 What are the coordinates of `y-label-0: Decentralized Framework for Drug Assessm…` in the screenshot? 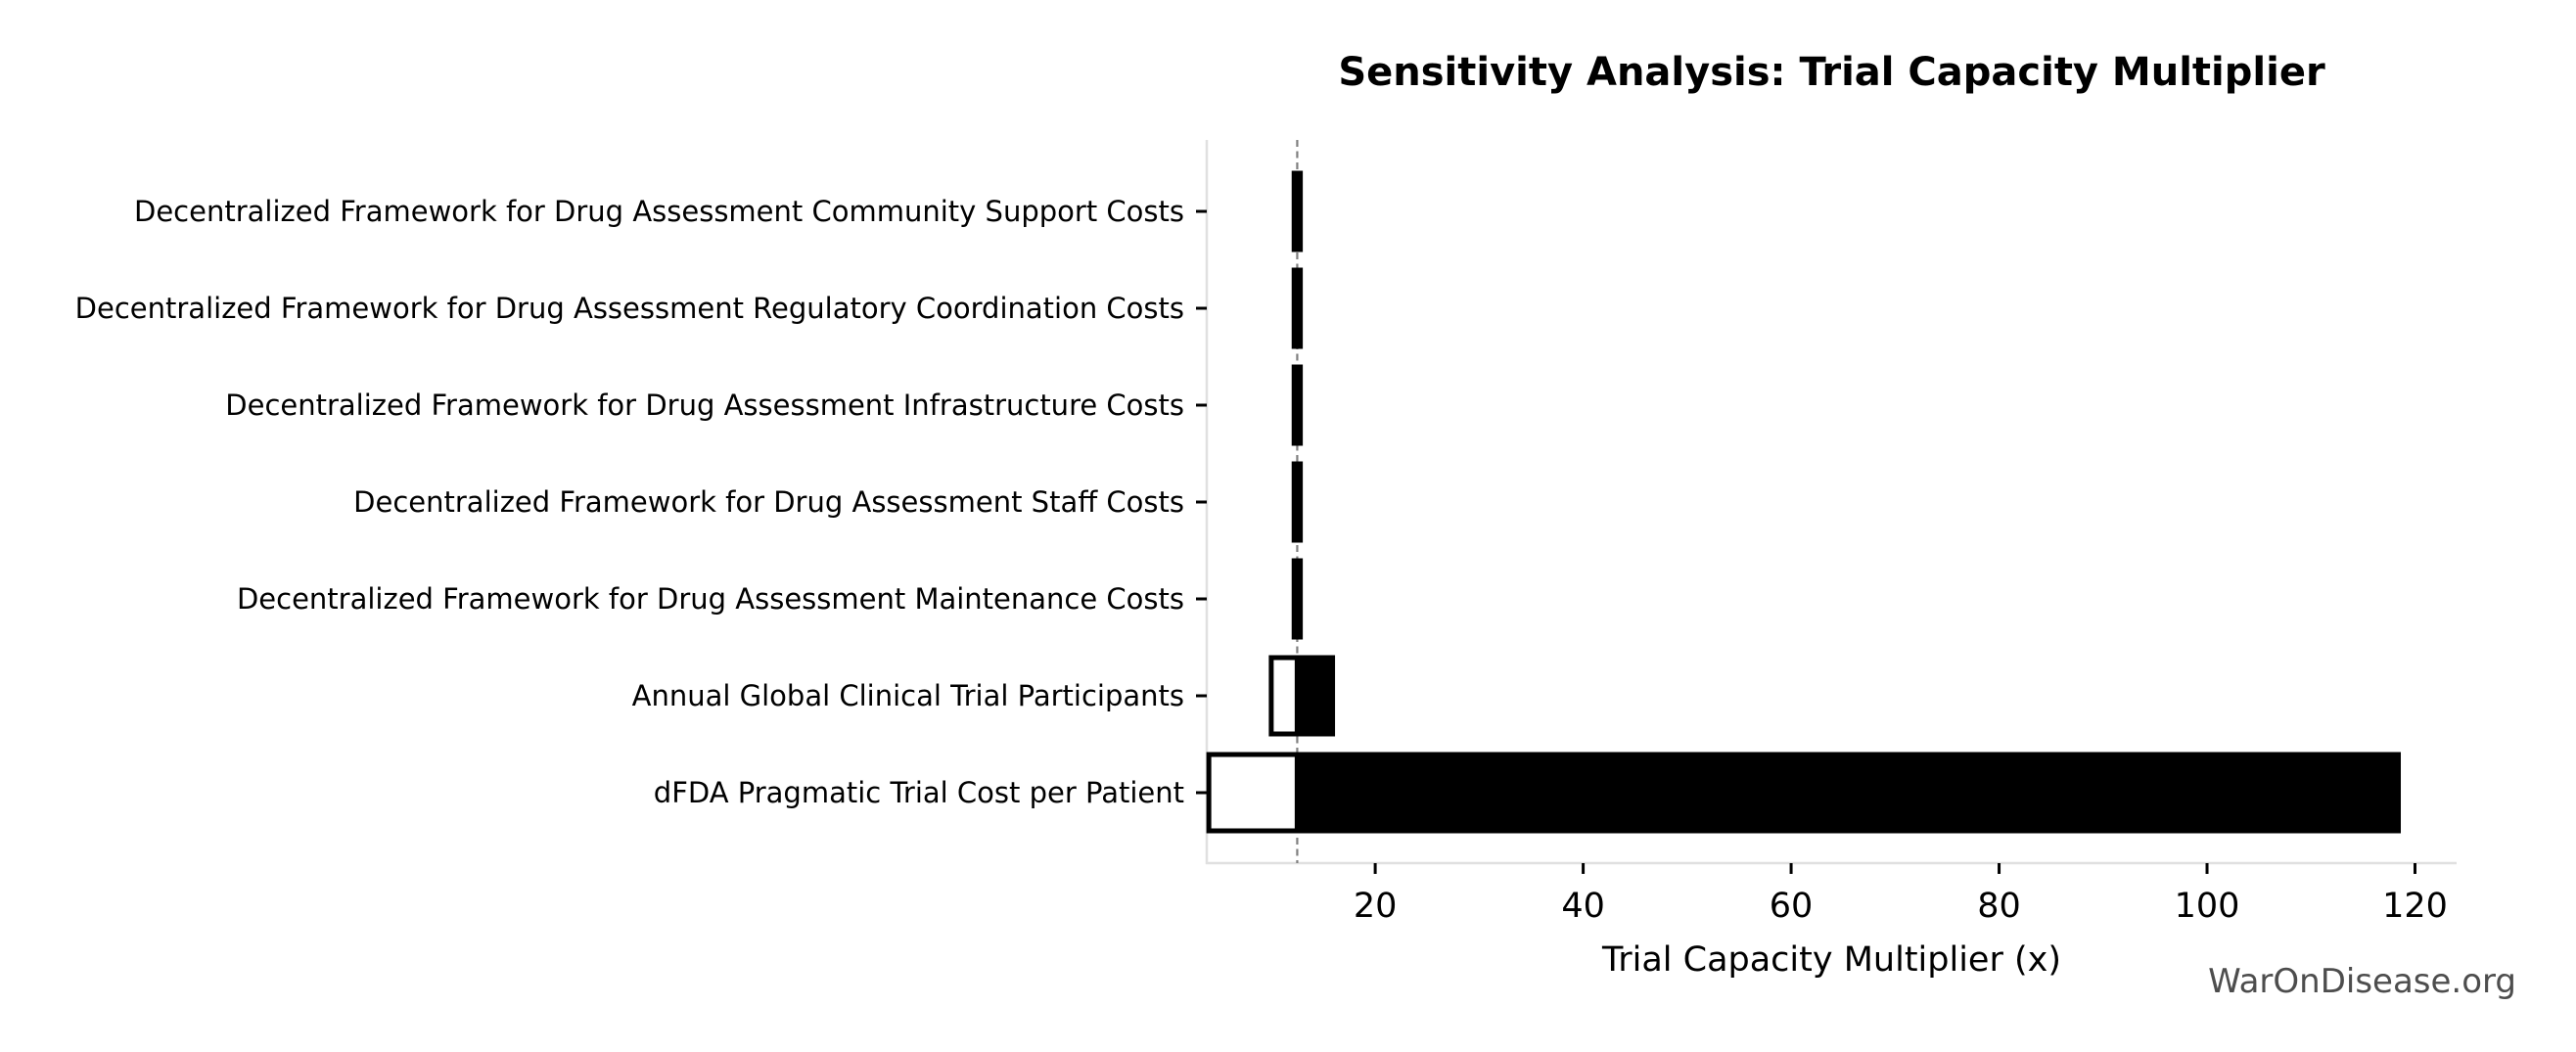 It's located at (659, 212).